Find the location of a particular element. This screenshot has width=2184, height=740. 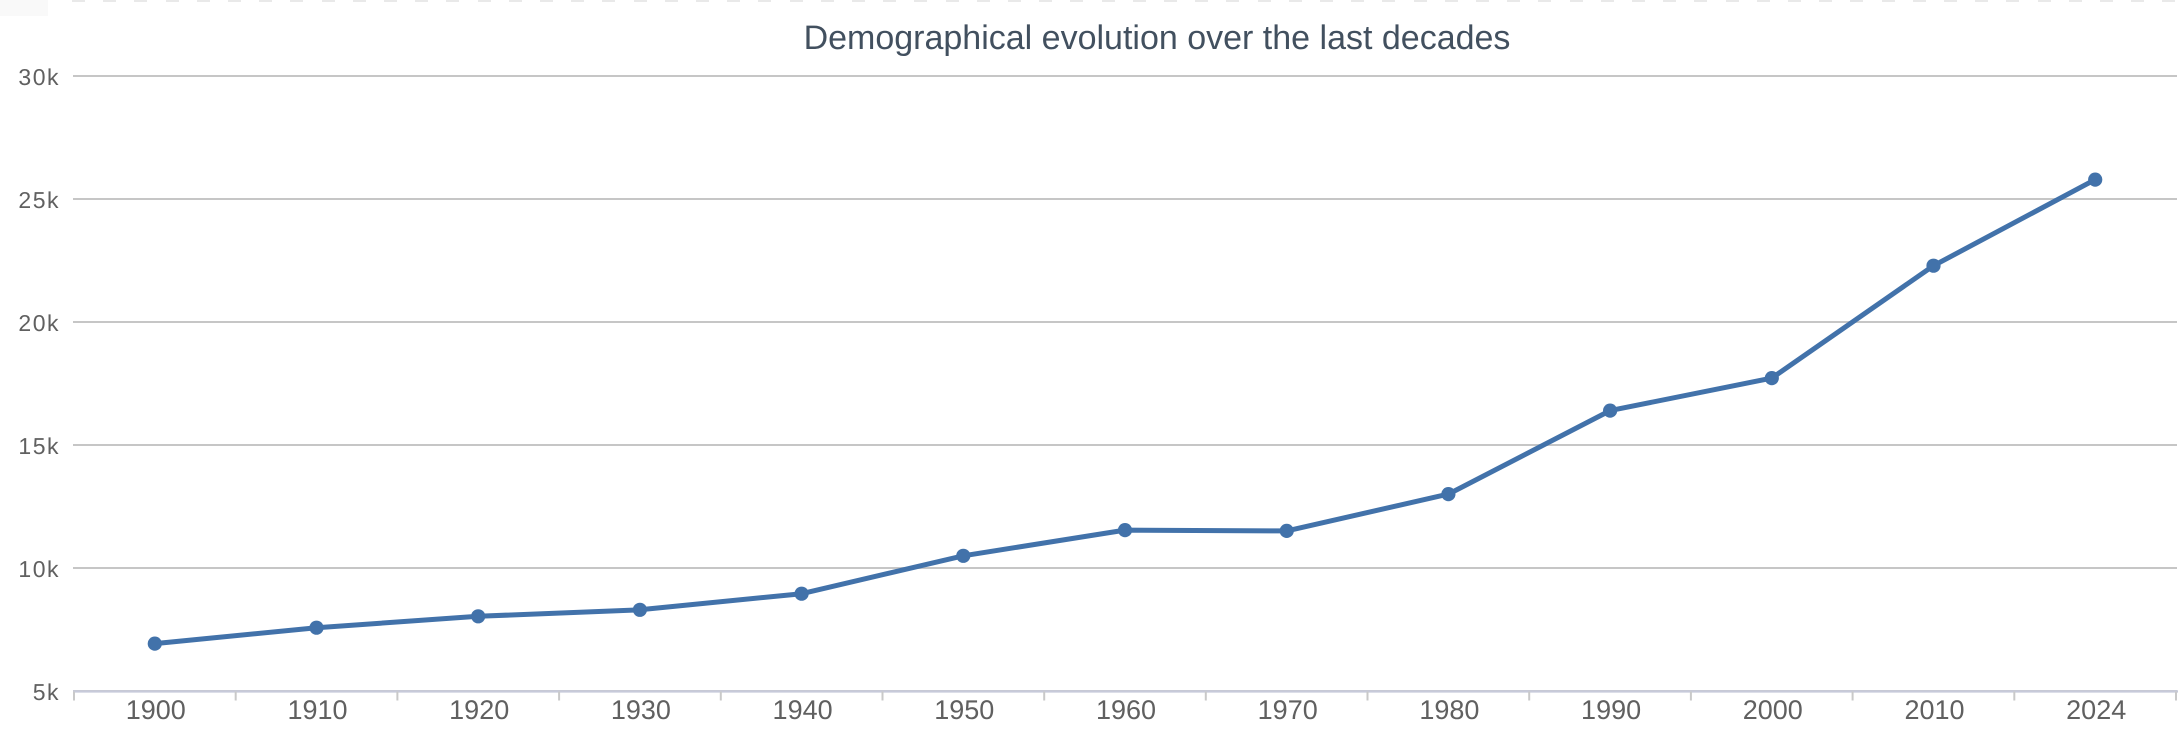

svg-text: 1960 is located at coordinates (1126, 710).